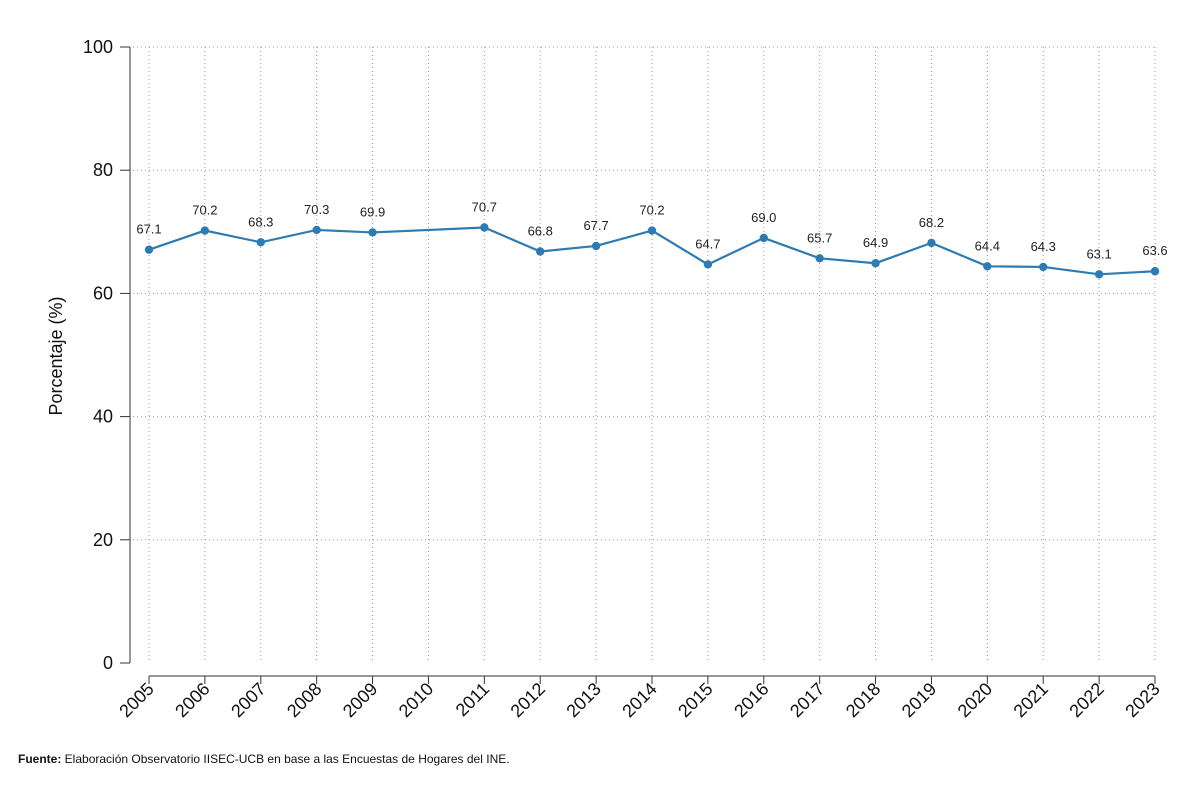 The height and width of the screenshot is (801, 1200). Describe the element at coordinates (652, 251) in the screenshot. I see `series-line` at that location.